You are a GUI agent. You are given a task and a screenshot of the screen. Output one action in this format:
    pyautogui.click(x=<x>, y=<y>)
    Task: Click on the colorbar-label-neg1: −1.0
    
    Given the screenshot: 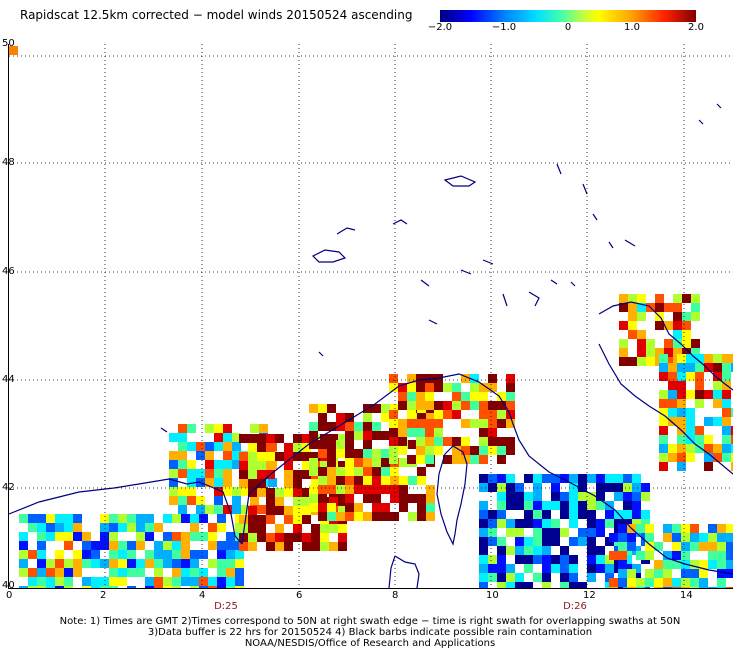 What is the action you would take?
    pyautogui.click(x=504, y=27)
    